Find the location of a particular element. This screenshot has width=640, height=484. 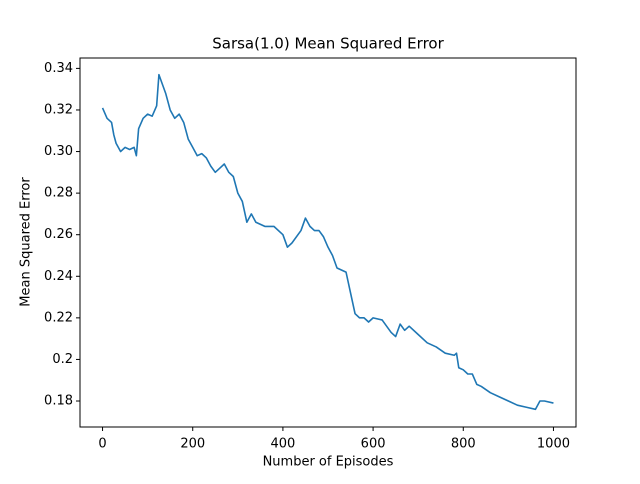

y-tick-label: 0.18 is located at coordinates (58, 401).